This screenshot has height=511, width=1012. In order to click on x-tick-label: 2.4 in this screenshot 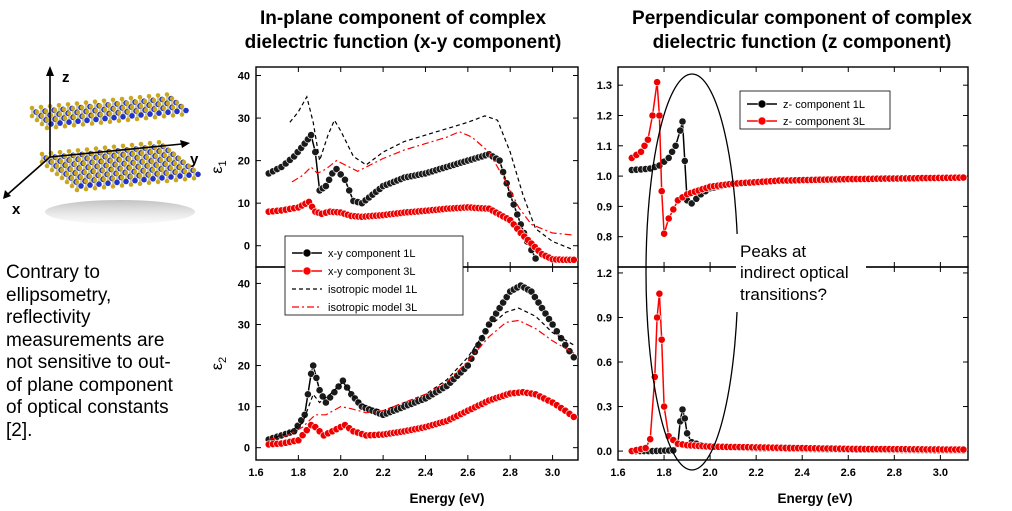, I will do `click(426, 473)`.